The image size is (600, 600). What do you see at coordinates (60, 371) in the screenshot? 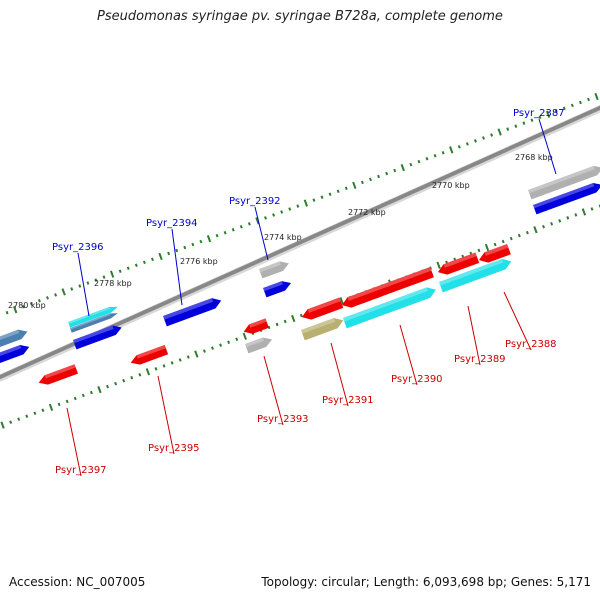
I see `cds-psyr-2397-bar-highlight` at bounding box center [60, 371].